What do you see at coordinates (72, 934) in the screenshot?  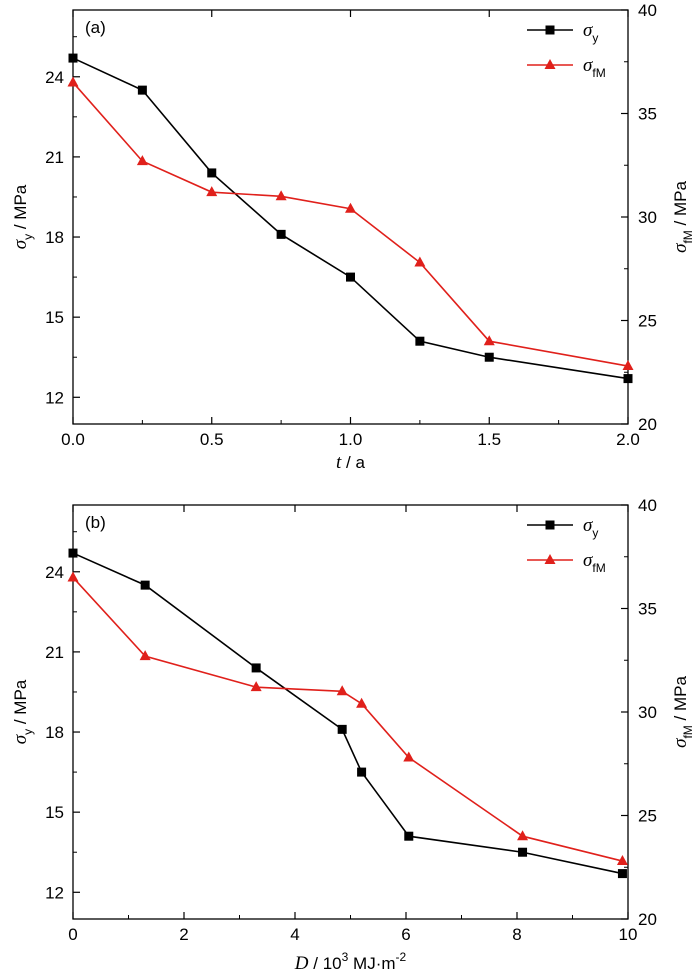 I see `x-tick-label: 0` at bounding box center [72, 934].